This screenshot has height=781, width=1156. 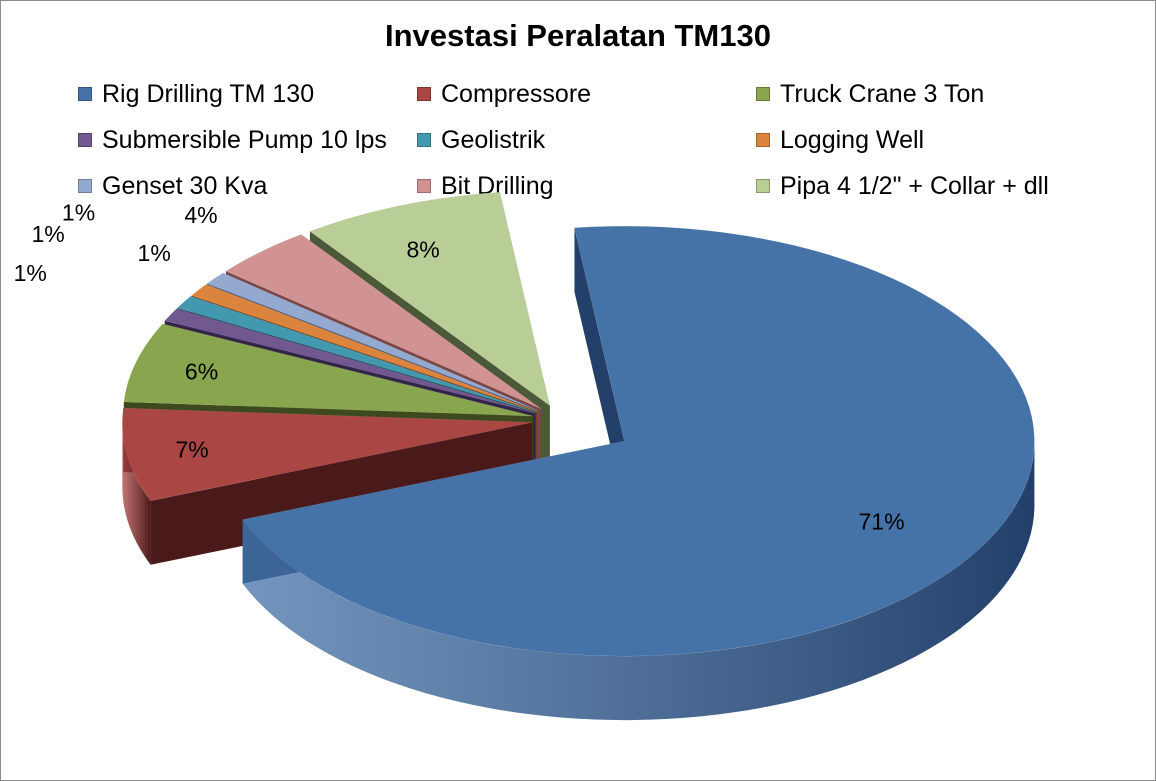 I want to click on legend-label: Truck Crane 3 Ton, so click(x=882, y=93).